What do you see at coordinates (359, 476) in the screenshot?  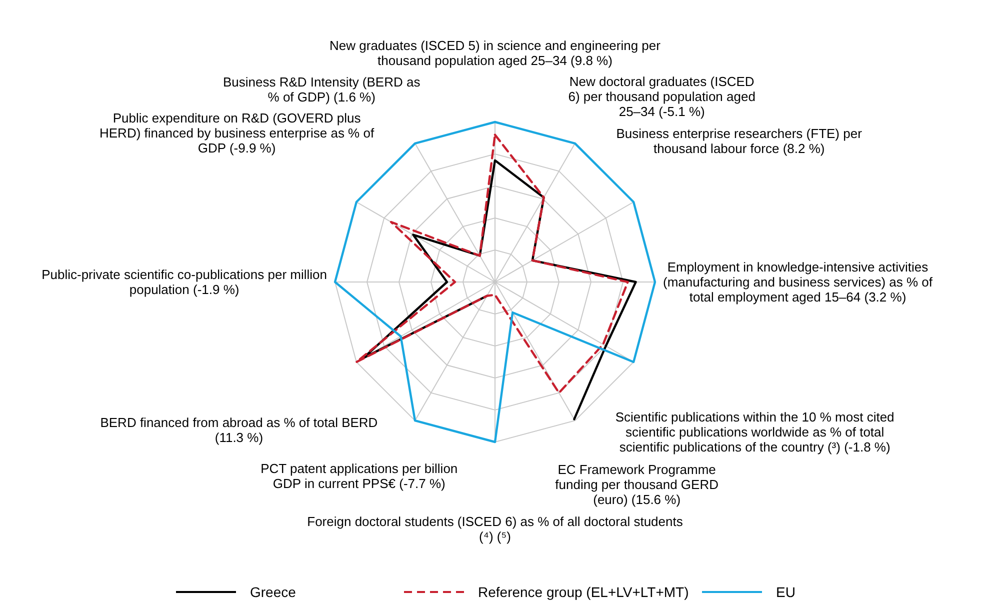 I see `spoke-label: PCT patent applications per billion GDP in current PPS€ (-7.7 %)` at bounding box center [359, 476].